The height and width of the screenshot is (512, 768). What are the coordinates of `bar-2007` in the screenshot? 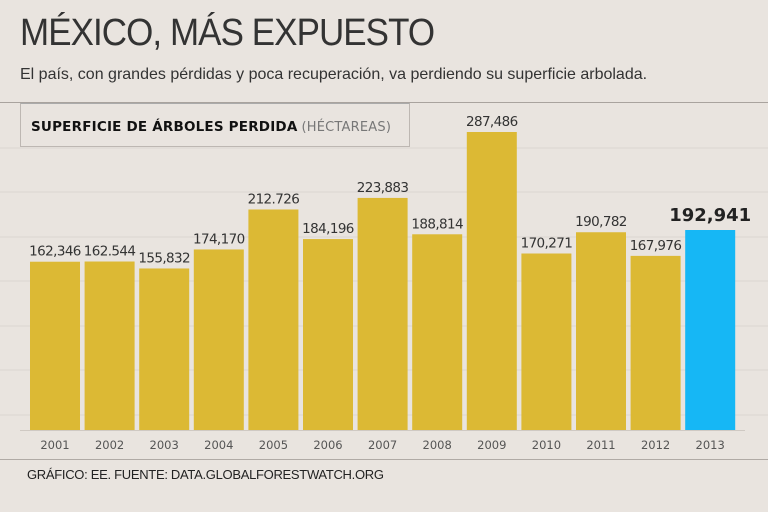 It's located at (382, 313).